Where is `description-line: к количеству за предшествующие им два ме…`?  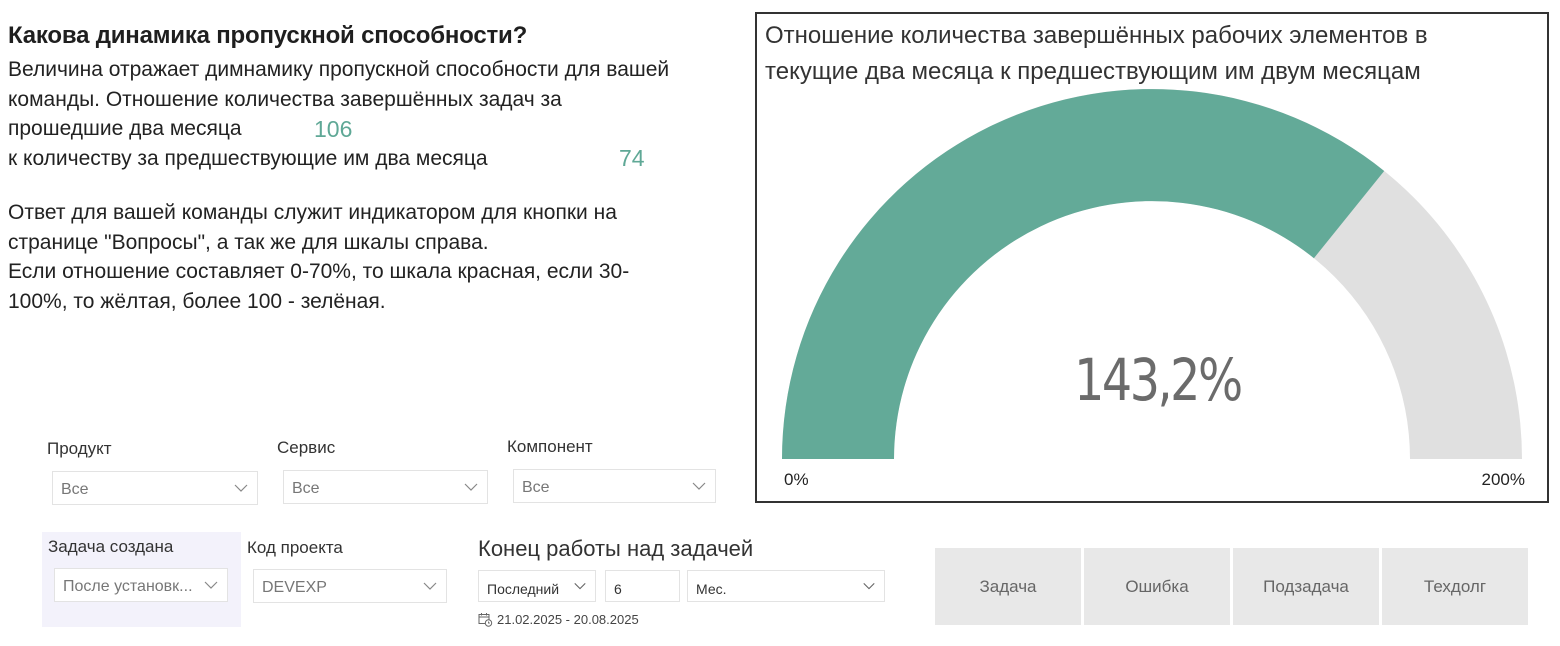 description-line: к количеству за предшествующие им два ме… is located at coordinates (248, 158).